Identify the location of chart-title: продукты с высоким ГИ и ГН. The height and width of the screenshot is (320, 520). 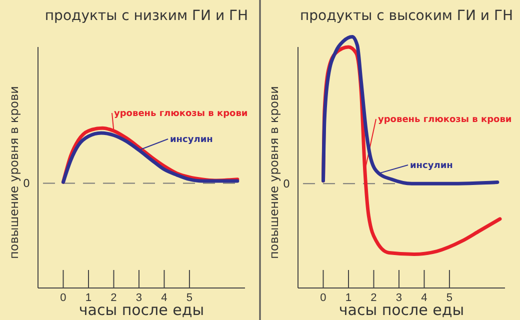
(407, 16).